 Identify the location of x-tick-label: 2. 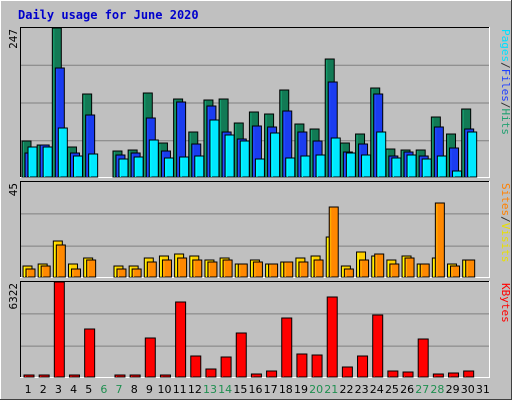
(43, 389).